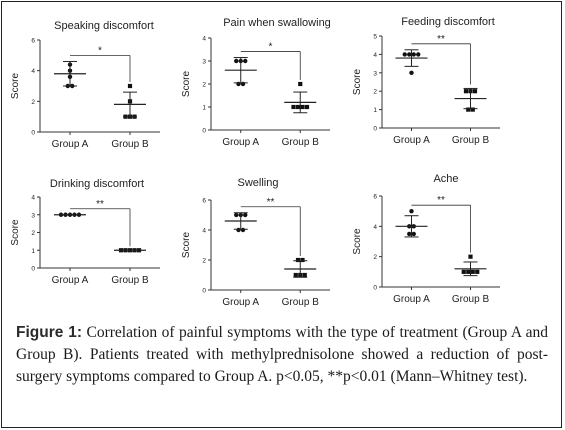 The width and height of the screenshot is (565, 430). What do you see at coordinates (104, 26) in the screenshot?
I see `panel-title: Speaking discomfort` at bounding box center [104, 26].